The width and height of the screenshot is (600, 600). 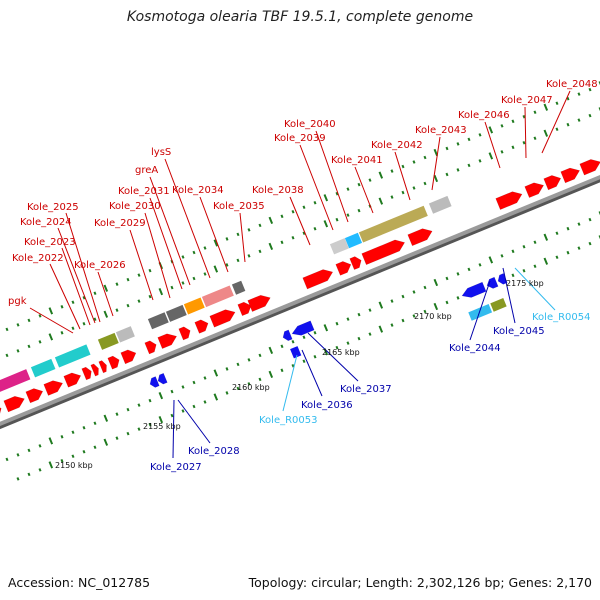 I want to click on label-kole-2031: Kole_2031, so click(x=144, y=191).